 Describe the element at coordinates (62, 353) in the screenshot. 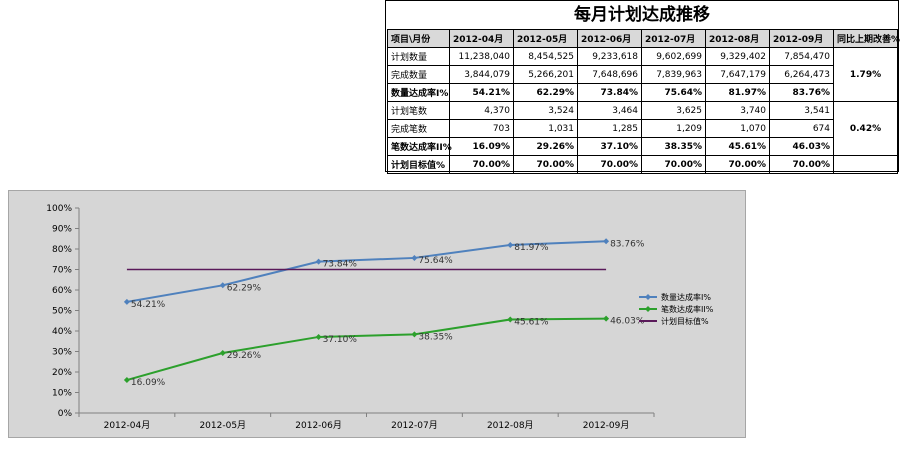

I see `y-tick-label: 30%` at that location.